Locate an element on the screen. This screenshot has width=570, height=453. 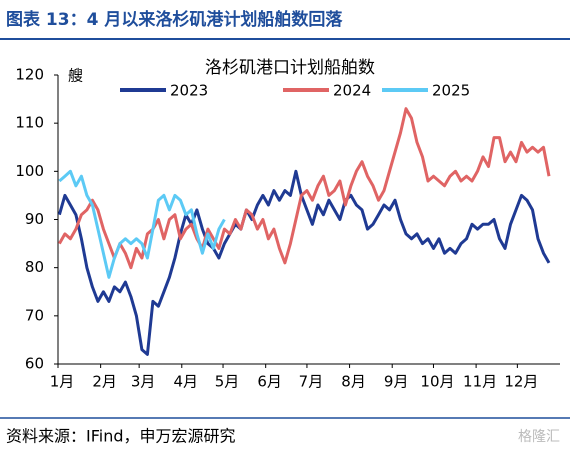
unit-label: 艘 is located at coordinates (75, 76).